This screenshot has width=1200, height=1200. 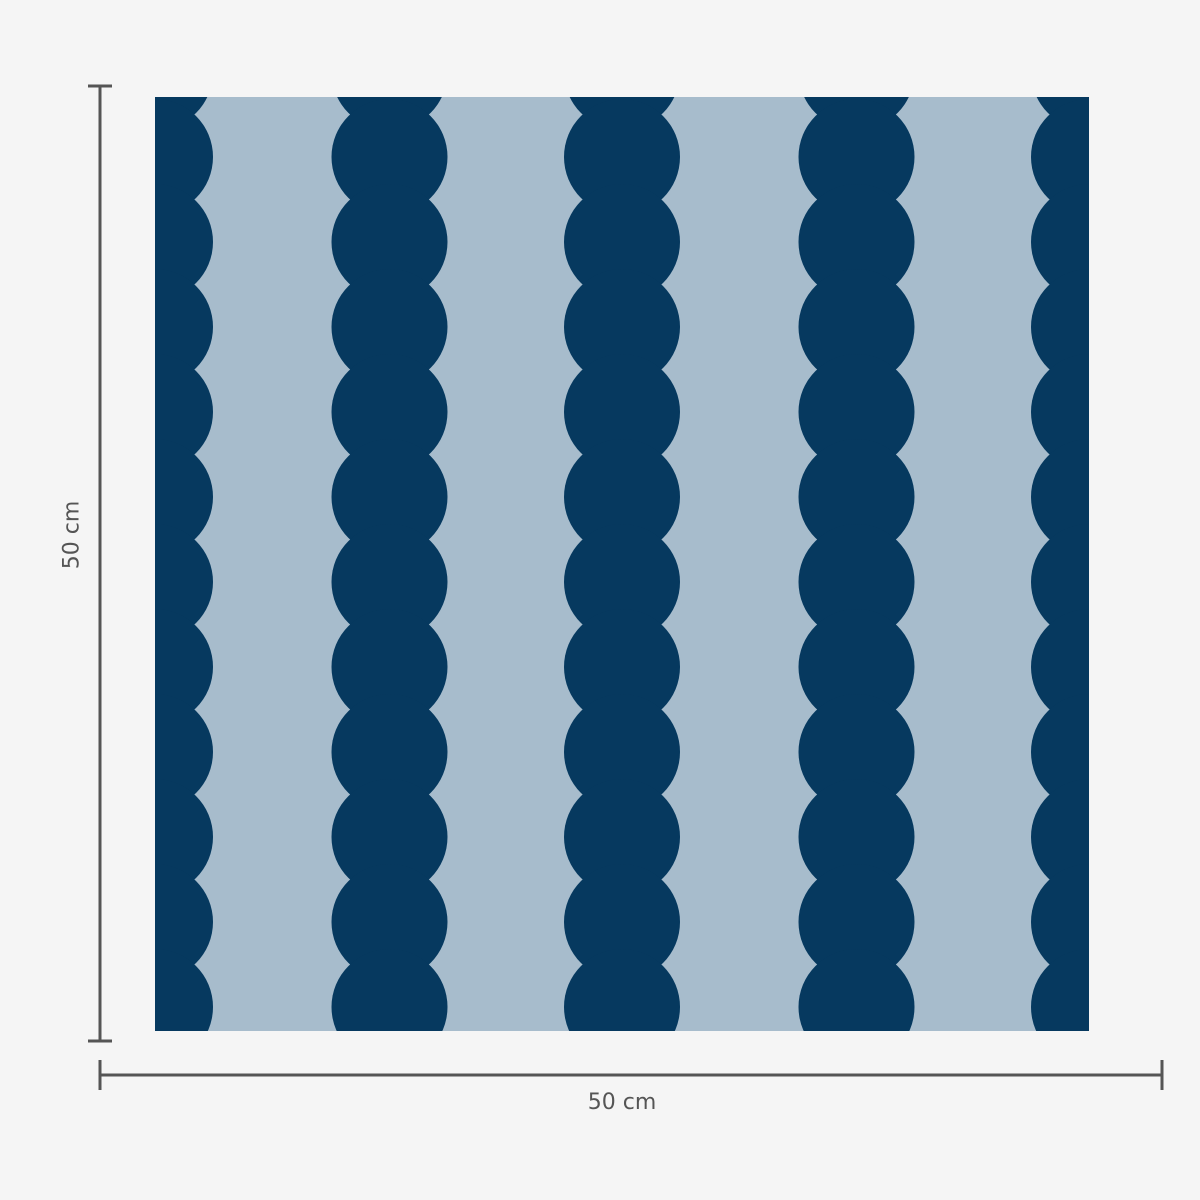 I want to click on width-label: 50 cm, so click(x=622, y=1102).